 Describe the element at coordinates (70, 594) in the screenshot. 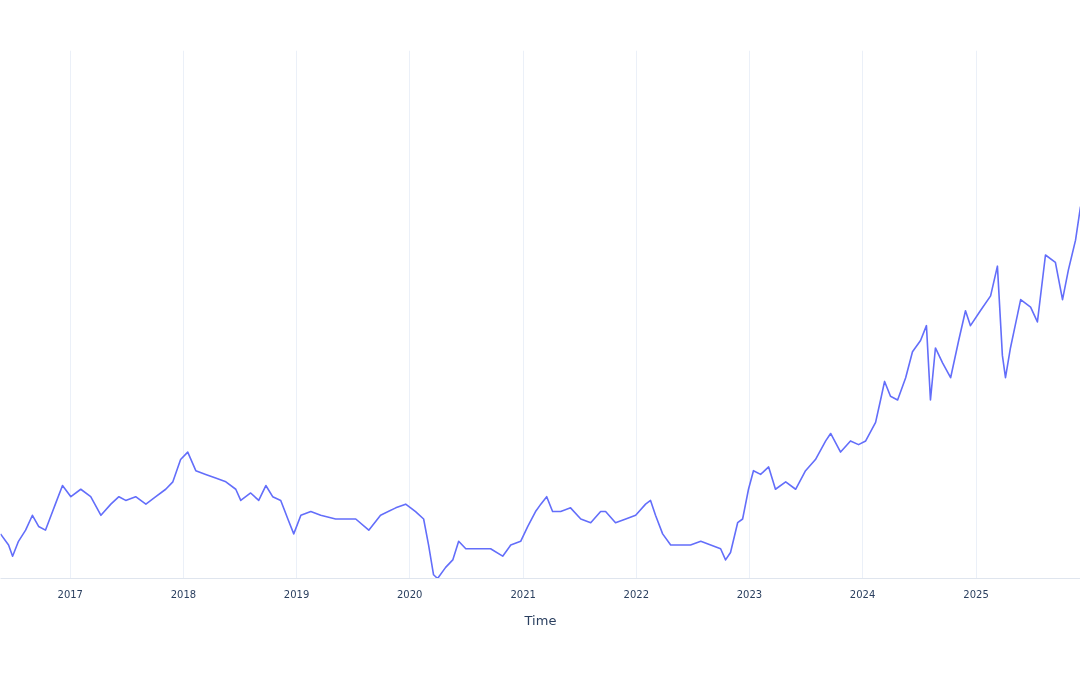

I see `x-tick-label: 2017` at that location.